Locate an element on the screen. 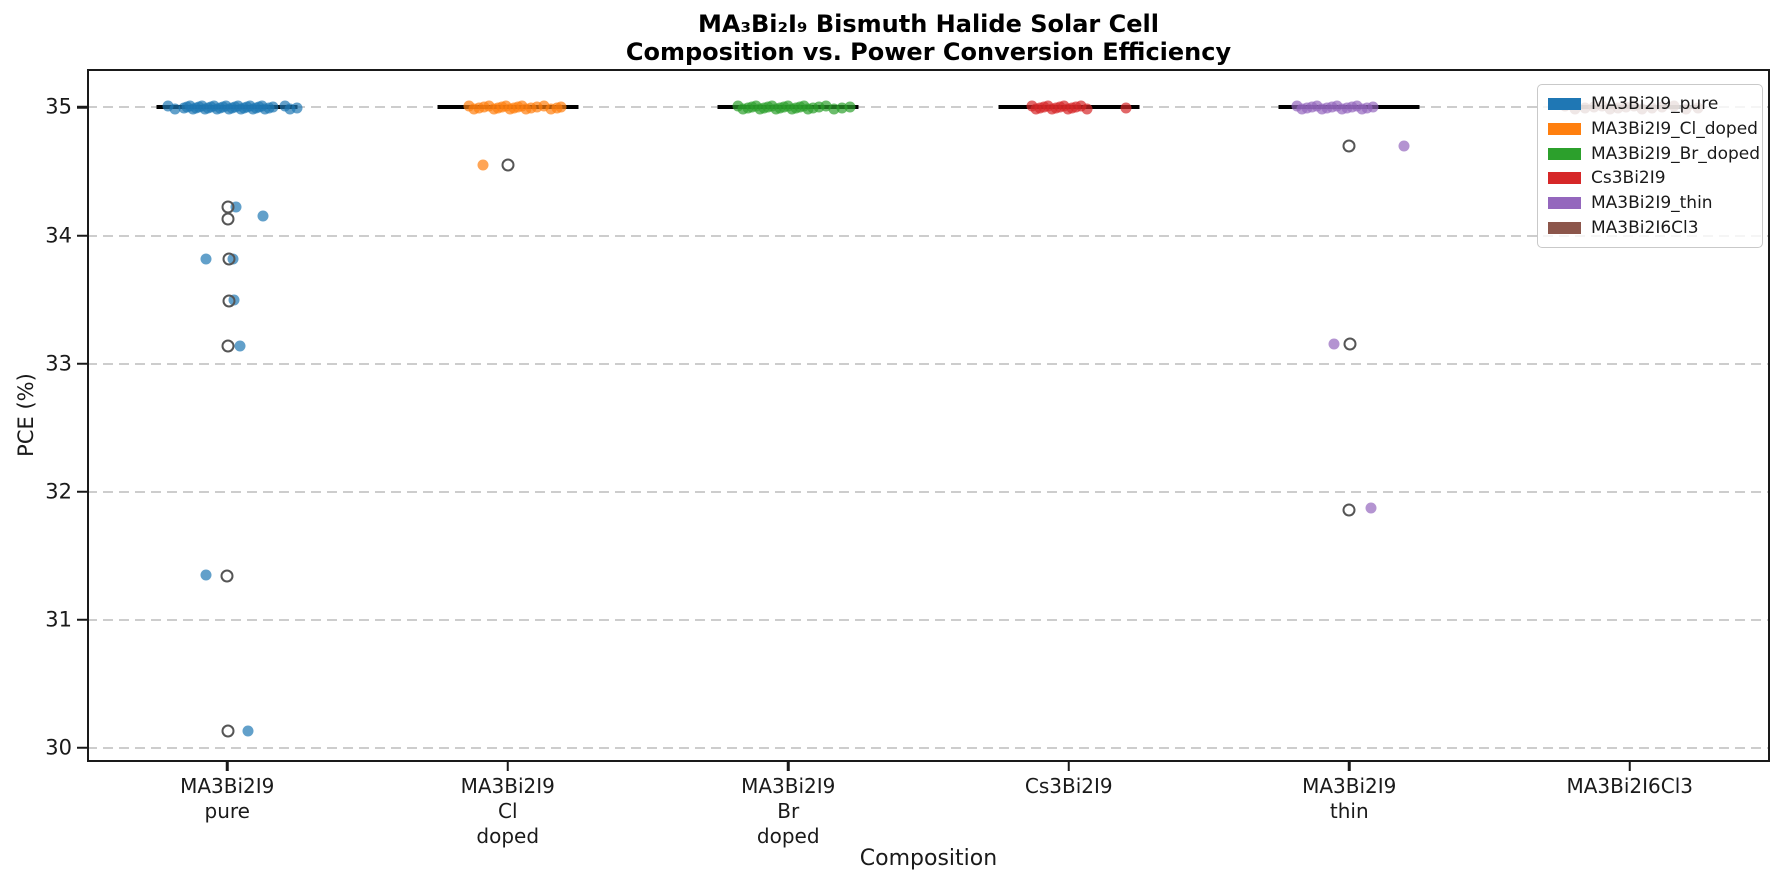  x-tick-label-line: Cl is located at coordinates (507, 811).